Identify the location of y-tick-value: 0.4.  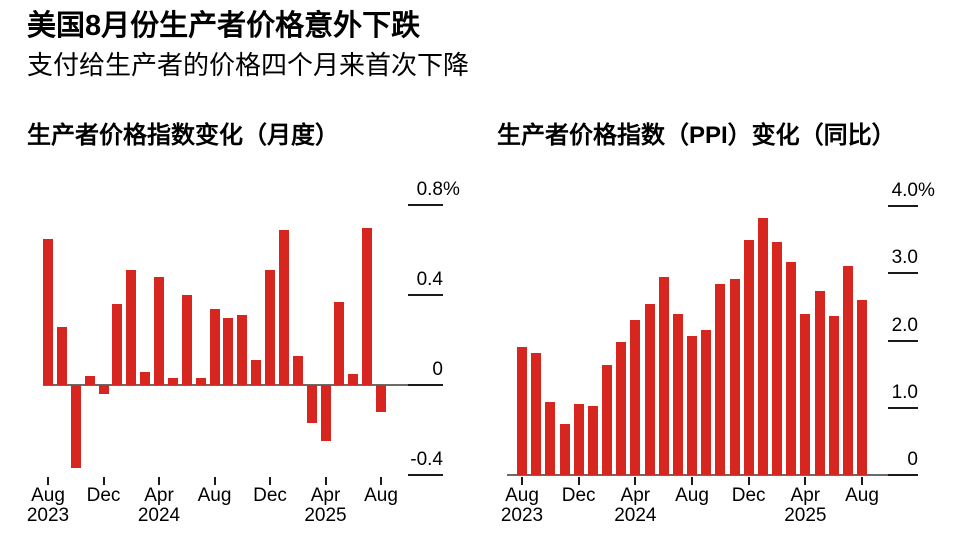
(429, 279).